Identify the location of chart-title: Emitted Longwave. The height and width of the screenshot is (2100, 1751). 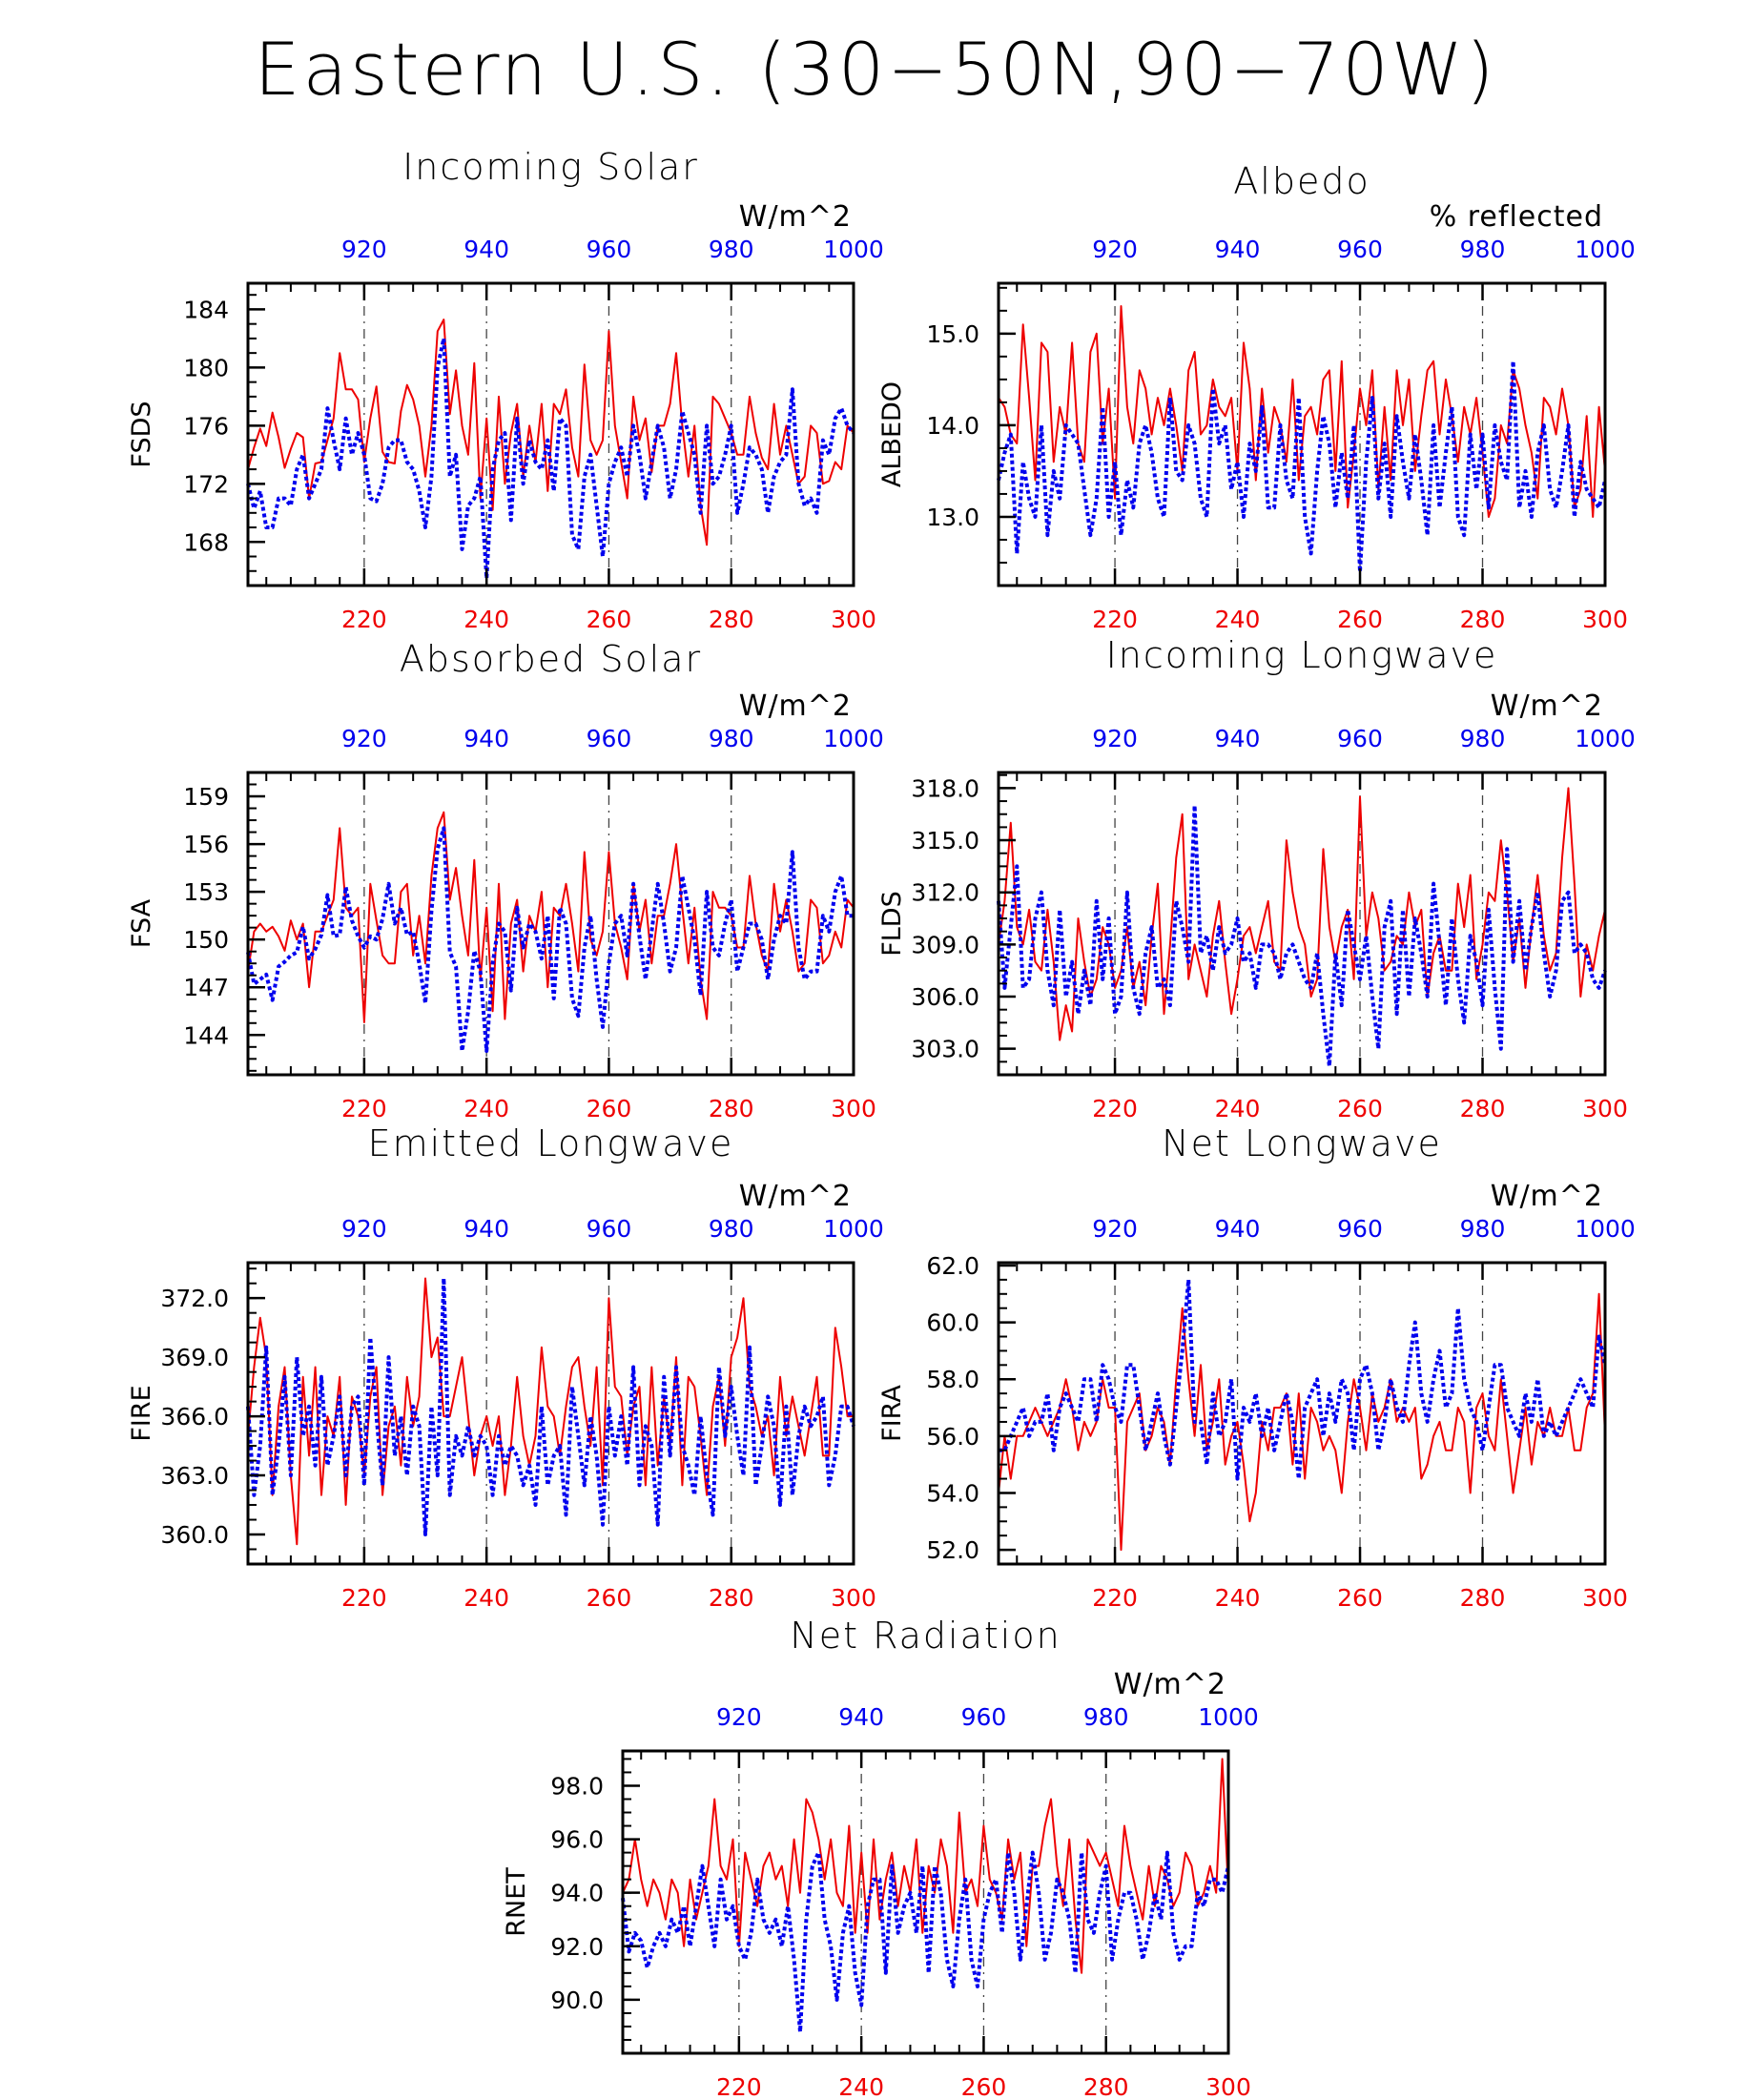
(551, 1143).